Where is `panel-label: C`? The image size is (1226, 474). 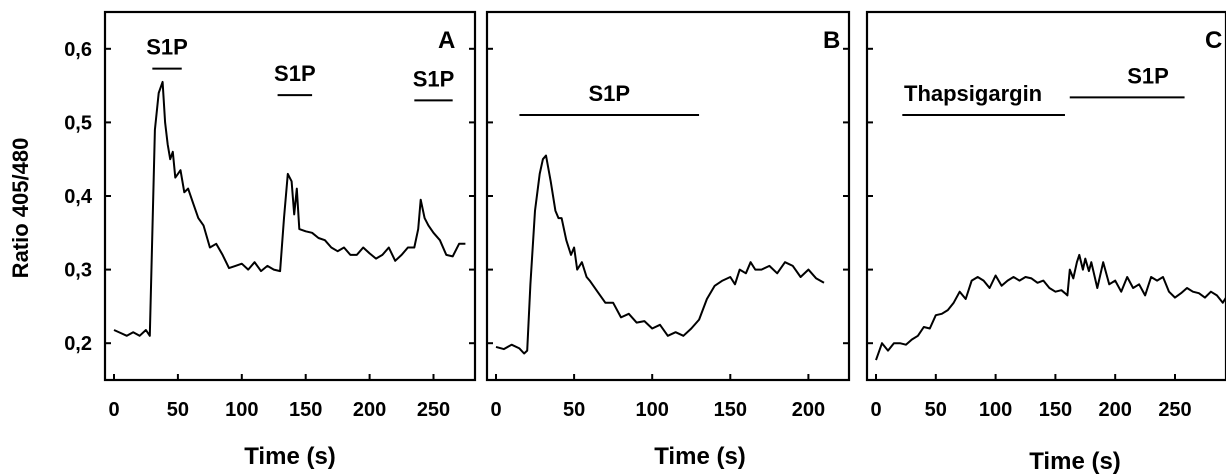 panel-label: C is located at coordinates (1213, 40).